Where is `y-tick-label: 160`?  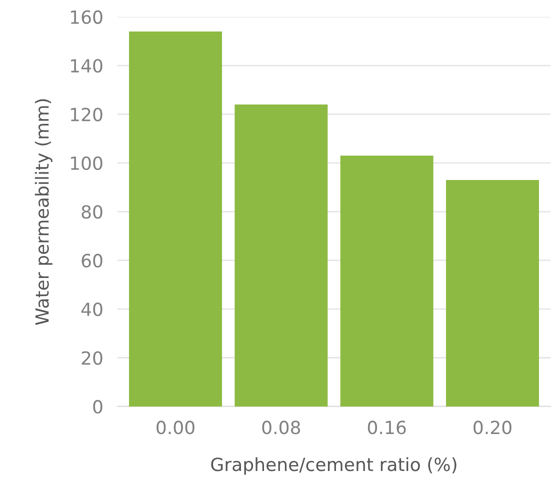
y-tick-label: 160 is located at coordinates (86, 17).